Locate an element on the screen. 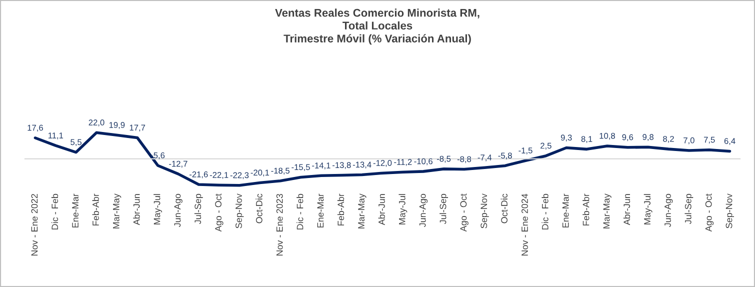 The image size is (755, 287). data-label: 11,1 is located at coordinates (56, 136).